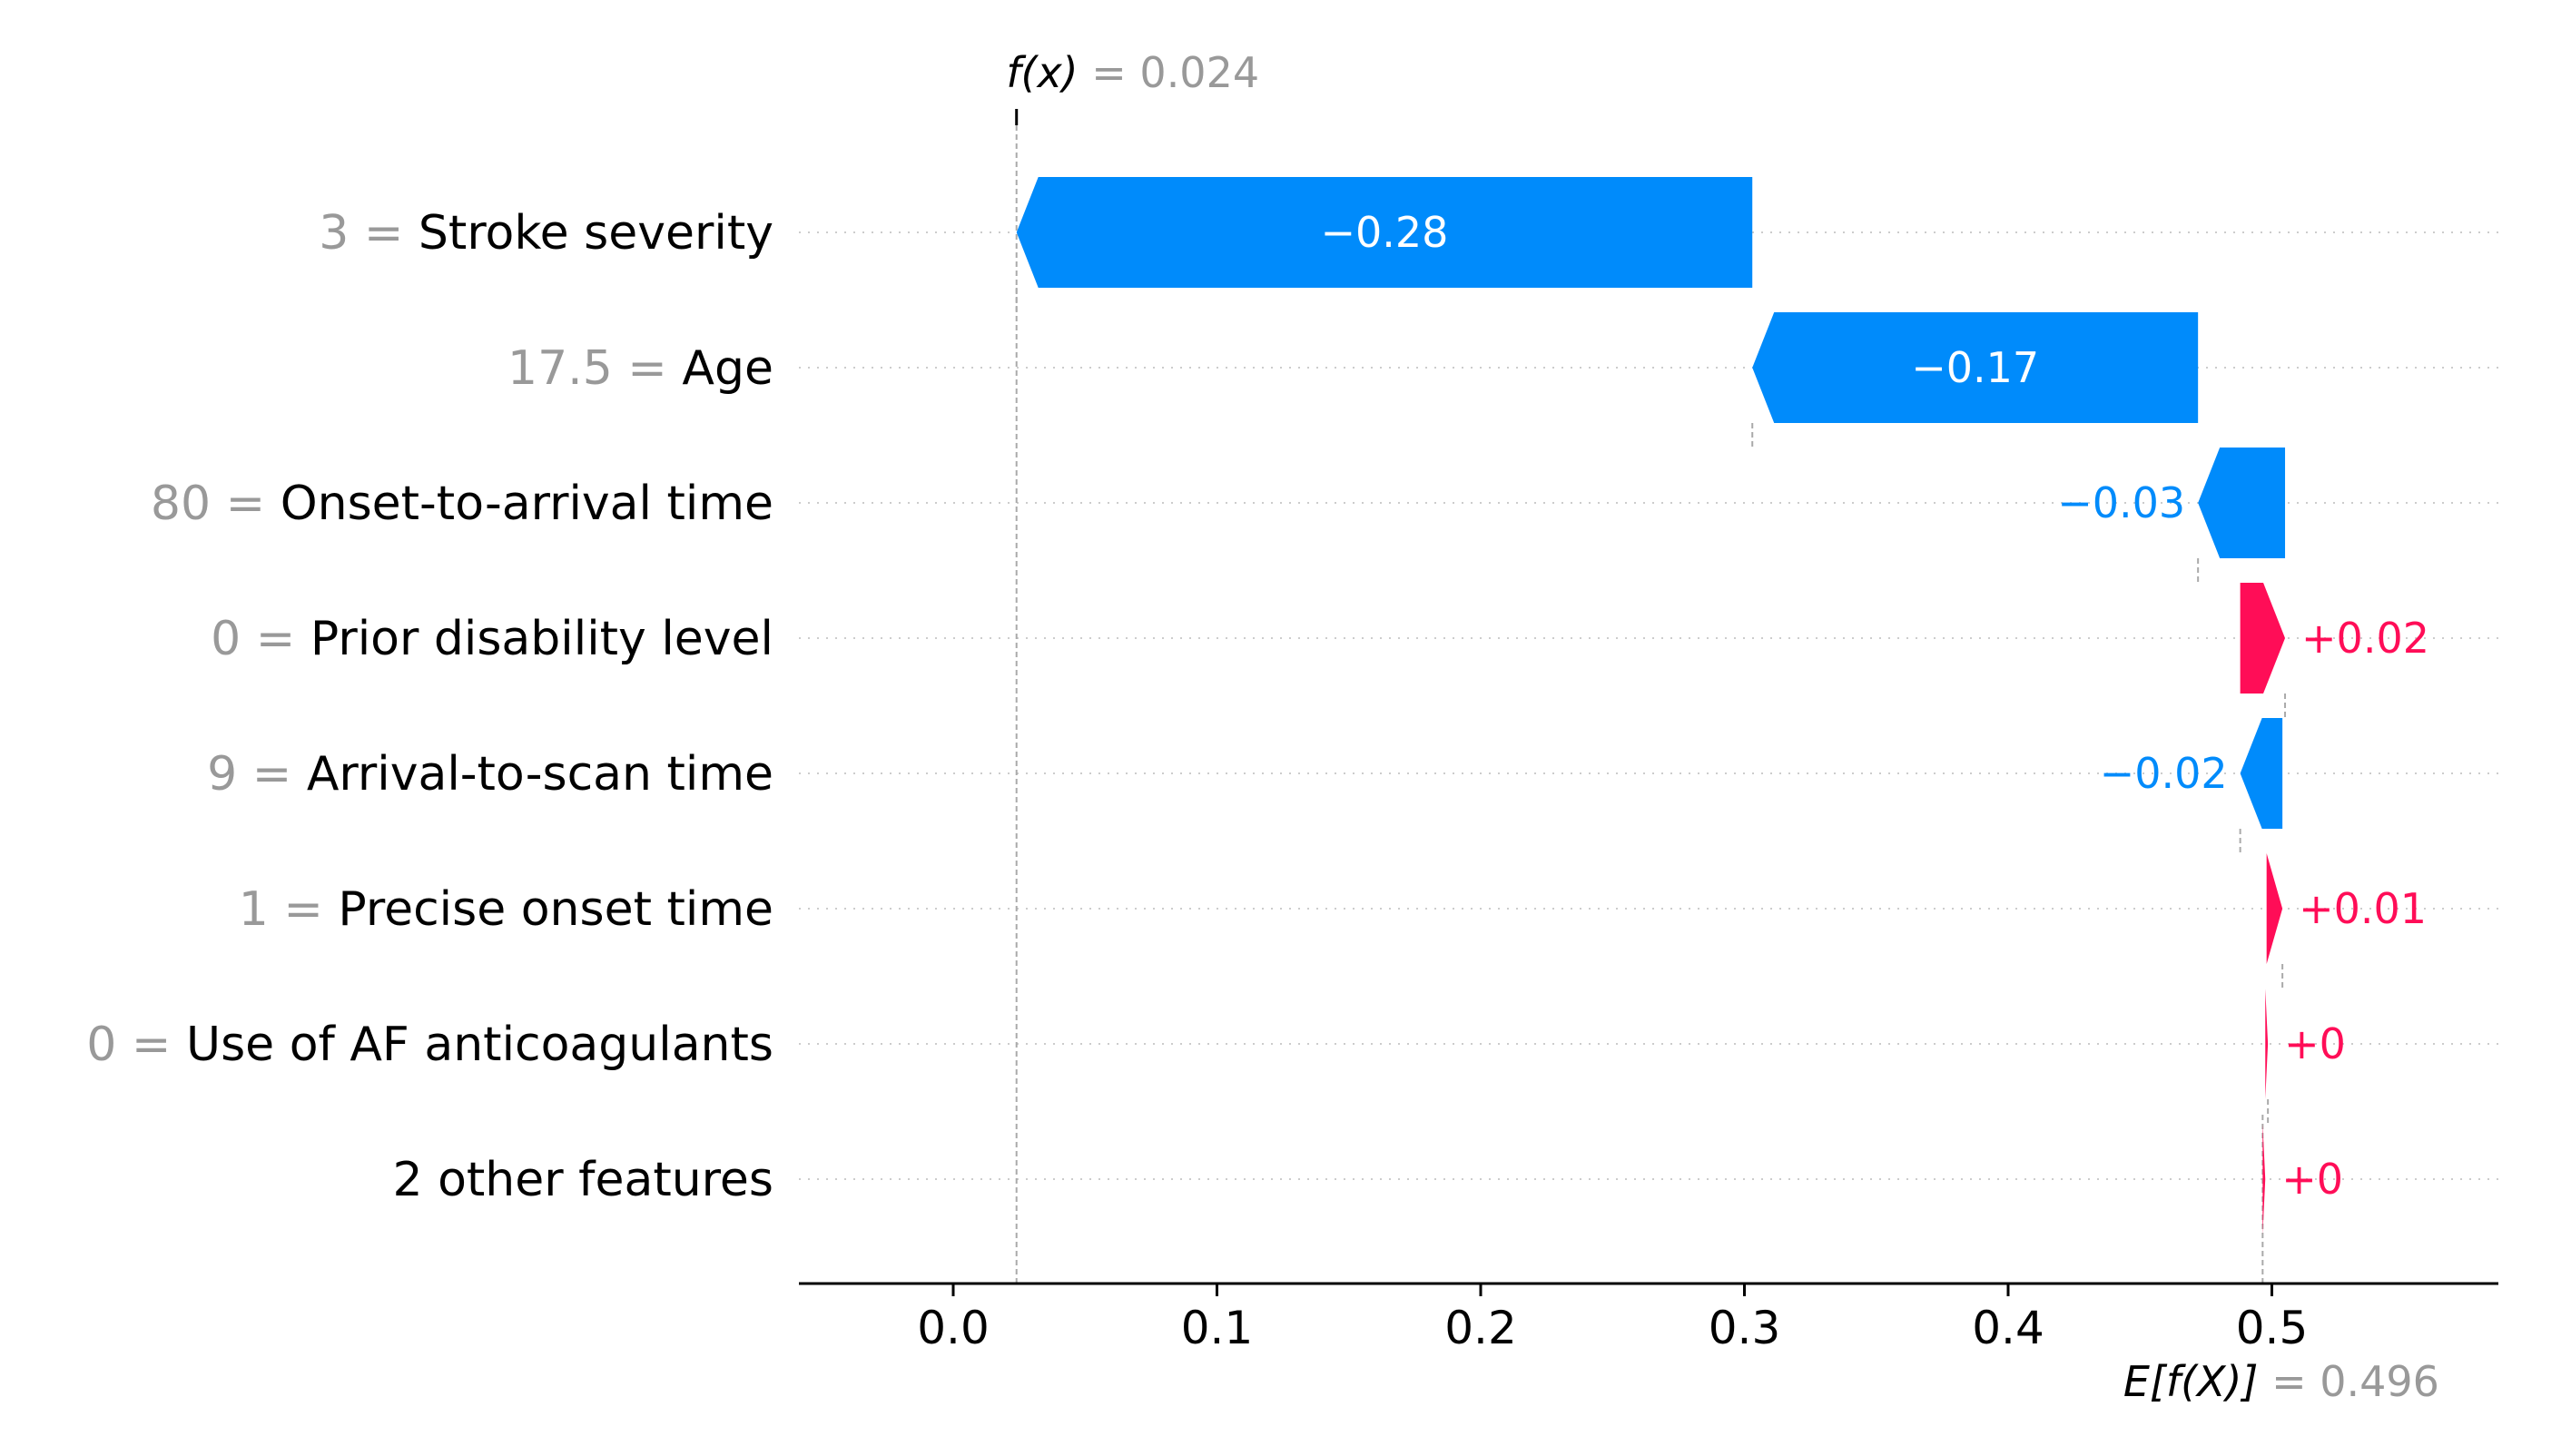  I want to click on feature-name: Stroke severity, so click(596, 233).